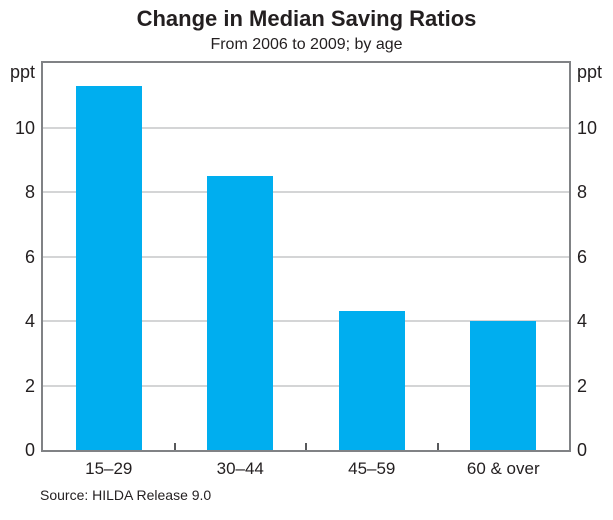  What do you see at coordinates (306, 18) in the screenshot?
I see `page-title: Change in Median Saving Ratios` at bounding box center [306, 18].